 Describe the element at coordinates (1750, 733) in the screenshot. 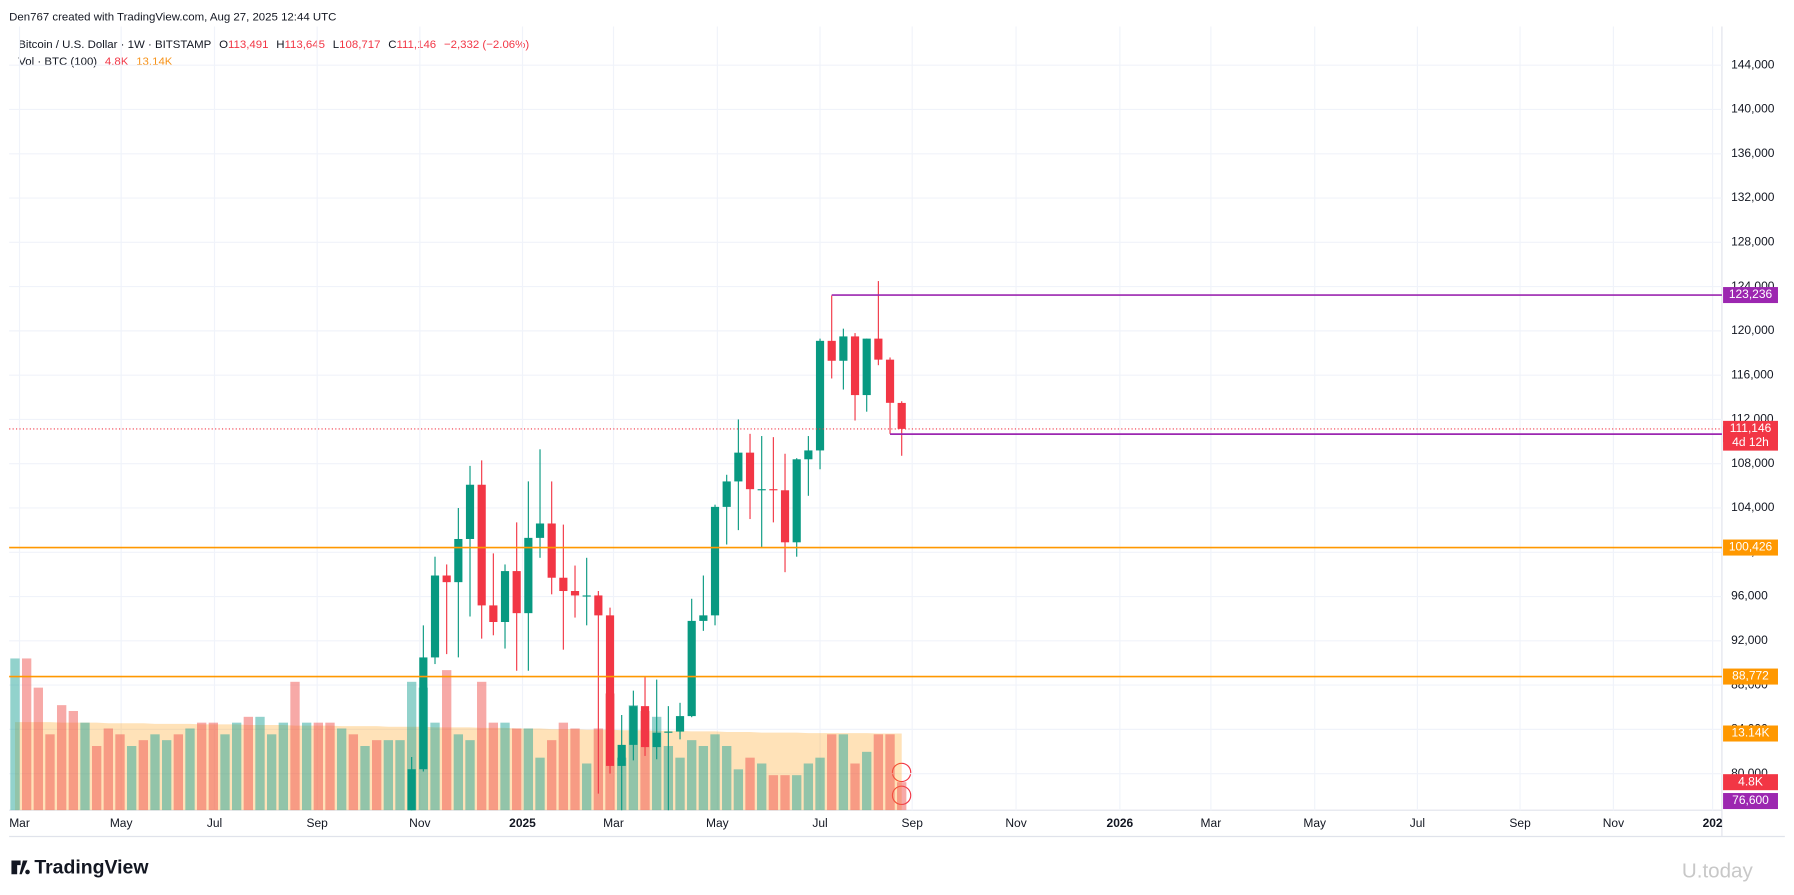

I see `volume-ma-label: 13.14K` at that location.